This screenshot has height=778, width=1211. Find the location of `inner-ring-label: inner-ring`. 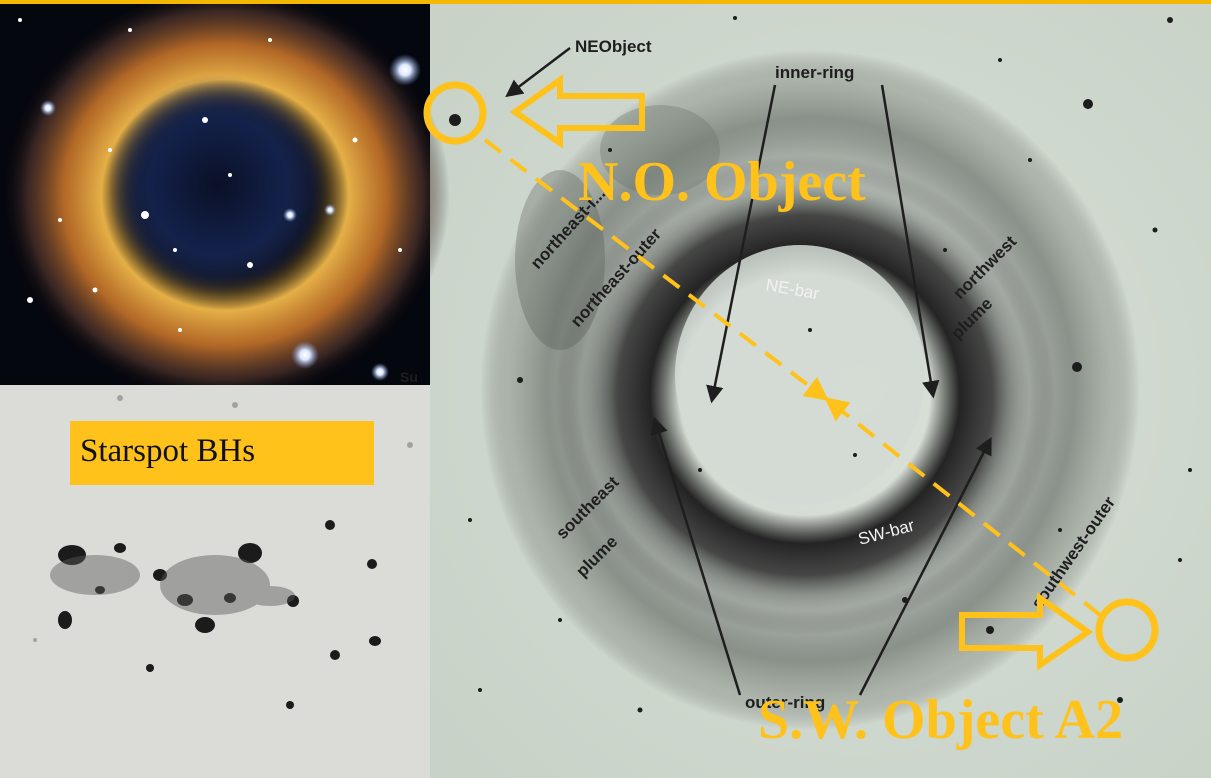

inner-ring-label: inner-ring is located at coordinates (814, 72).